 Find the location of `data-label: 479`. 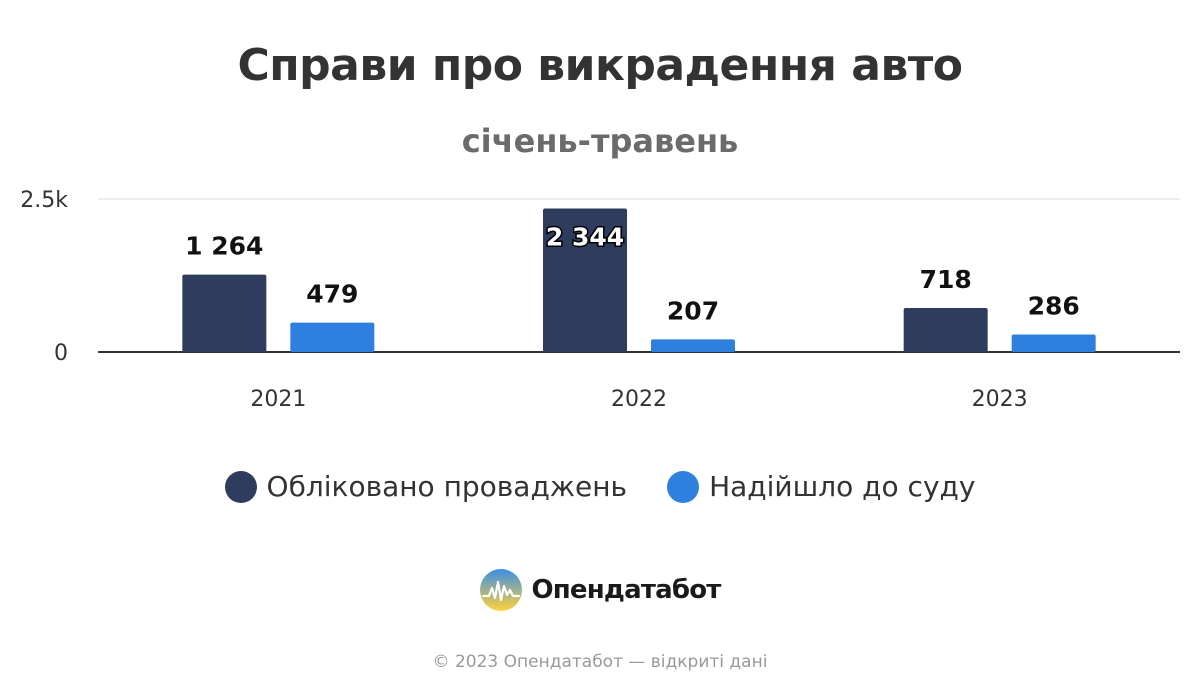

data-label: 479 is located at coordinates (332, 294).